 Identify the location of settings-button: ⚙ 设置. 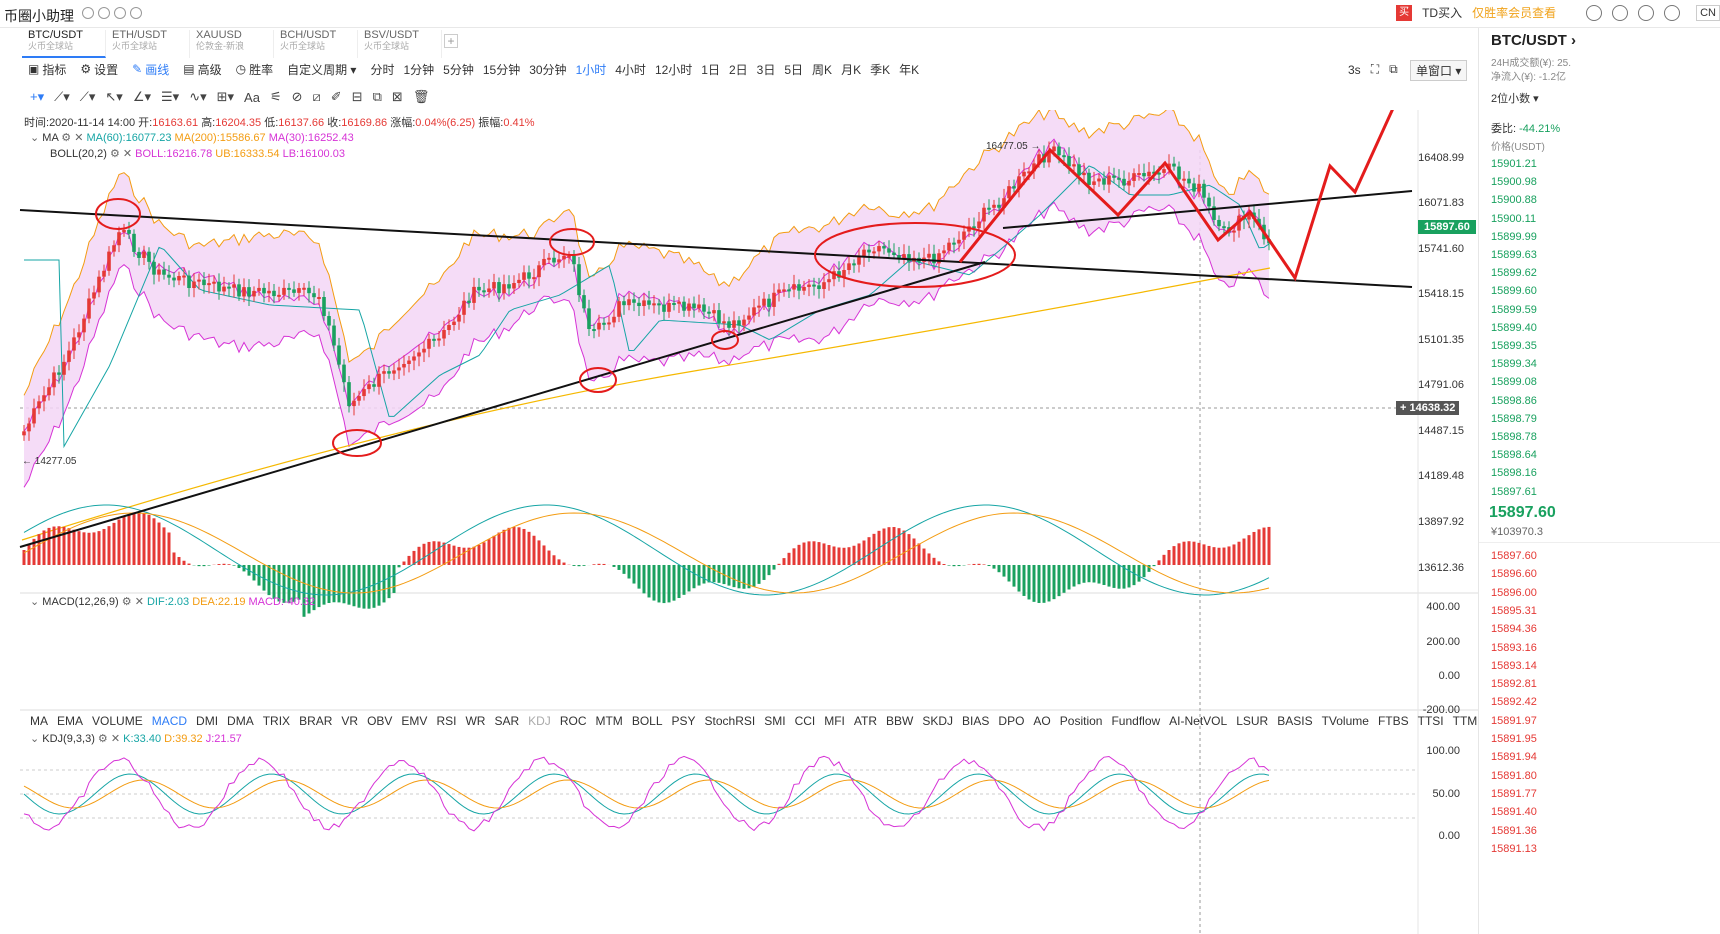
(99, 69).